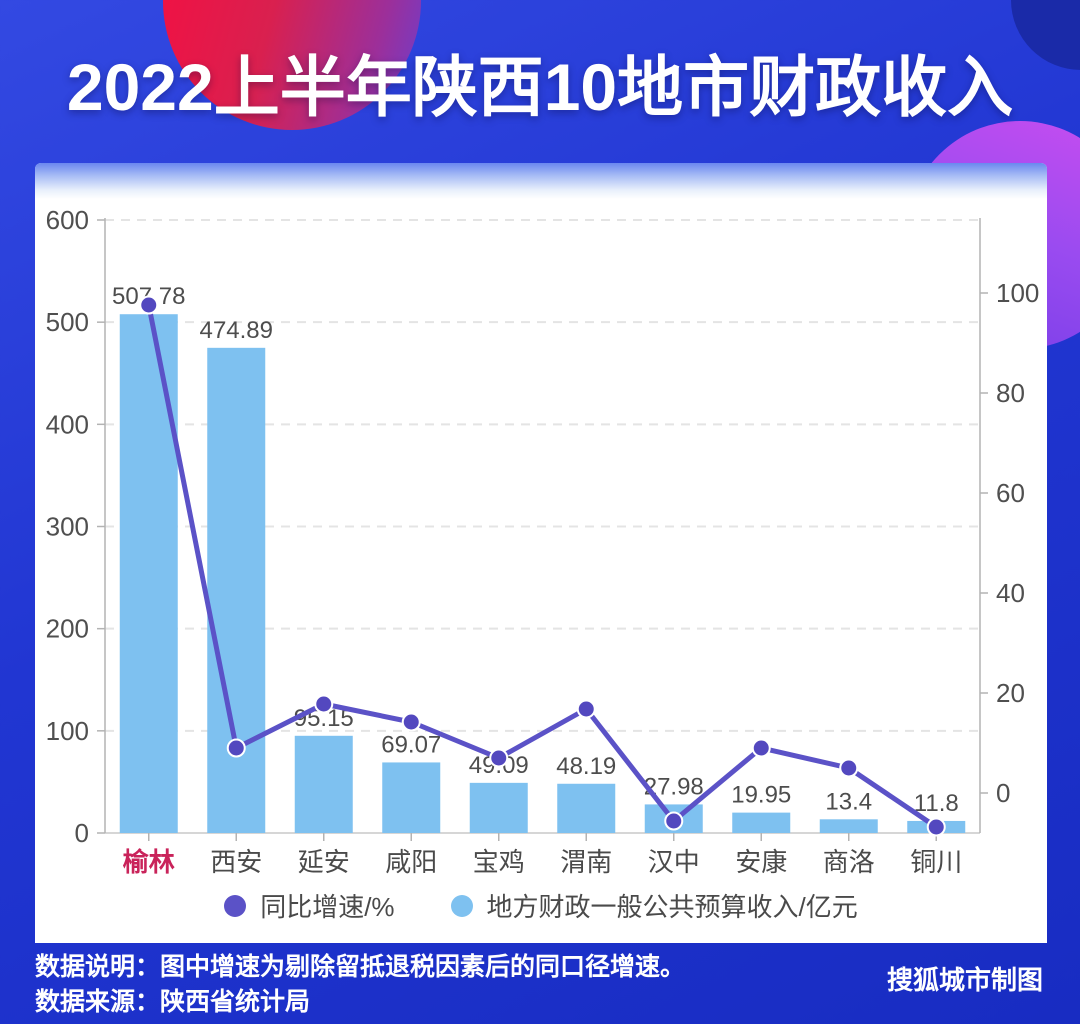  What do you see at coordinates (67, 424) in the screenshot?
I see `left-axis-tick-label: 400` at bounding box center [67, 424].